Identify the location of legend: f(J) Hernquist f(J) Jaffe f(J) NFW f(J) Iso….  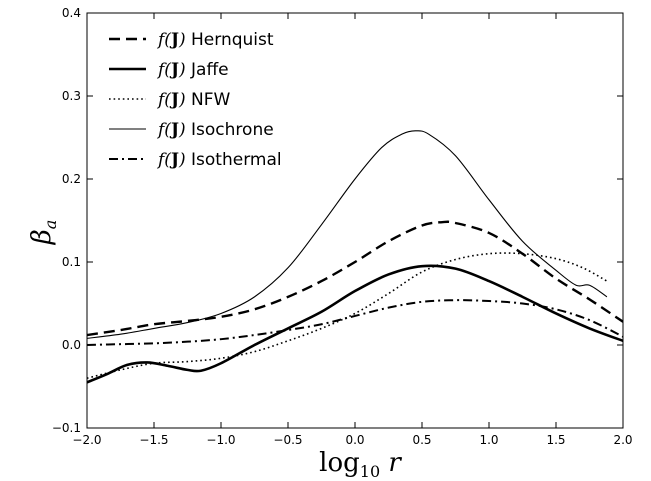
(195, 100).